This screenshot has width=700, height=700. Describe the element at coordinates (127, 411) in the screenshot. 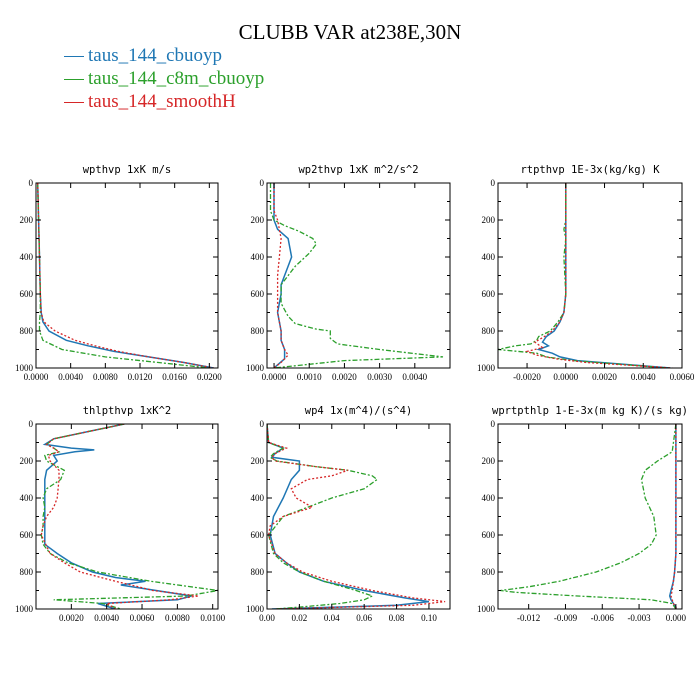

I see `panel-title: thlpthvp 1xK^2` at that location.